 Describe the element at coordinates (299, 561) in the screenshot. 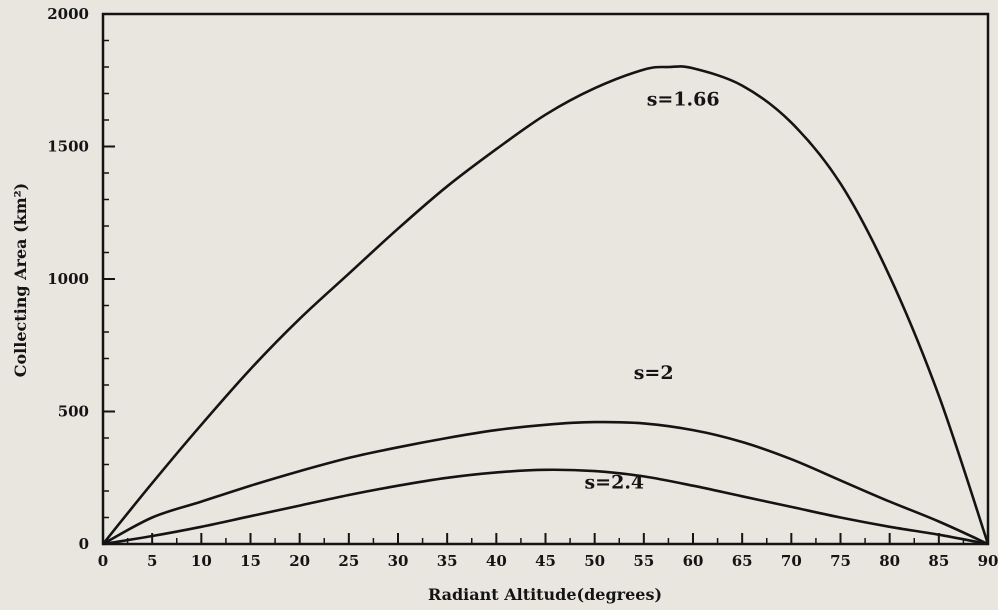

I see `x-tick-label: 20` at that location.